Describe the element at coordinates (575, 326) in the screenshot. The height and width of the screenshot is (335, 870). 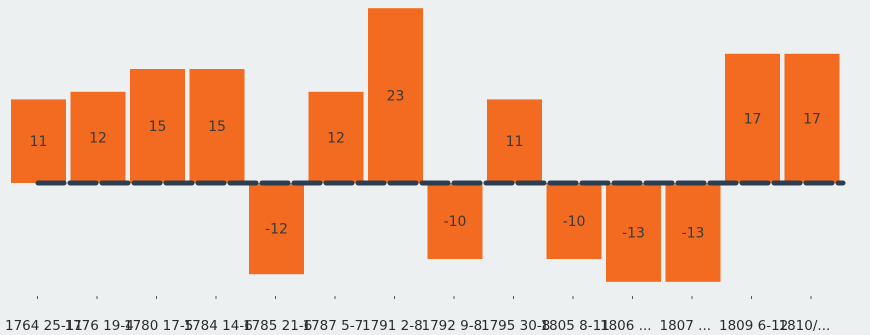
I see `tick-label: 1805 8-11` at that location.